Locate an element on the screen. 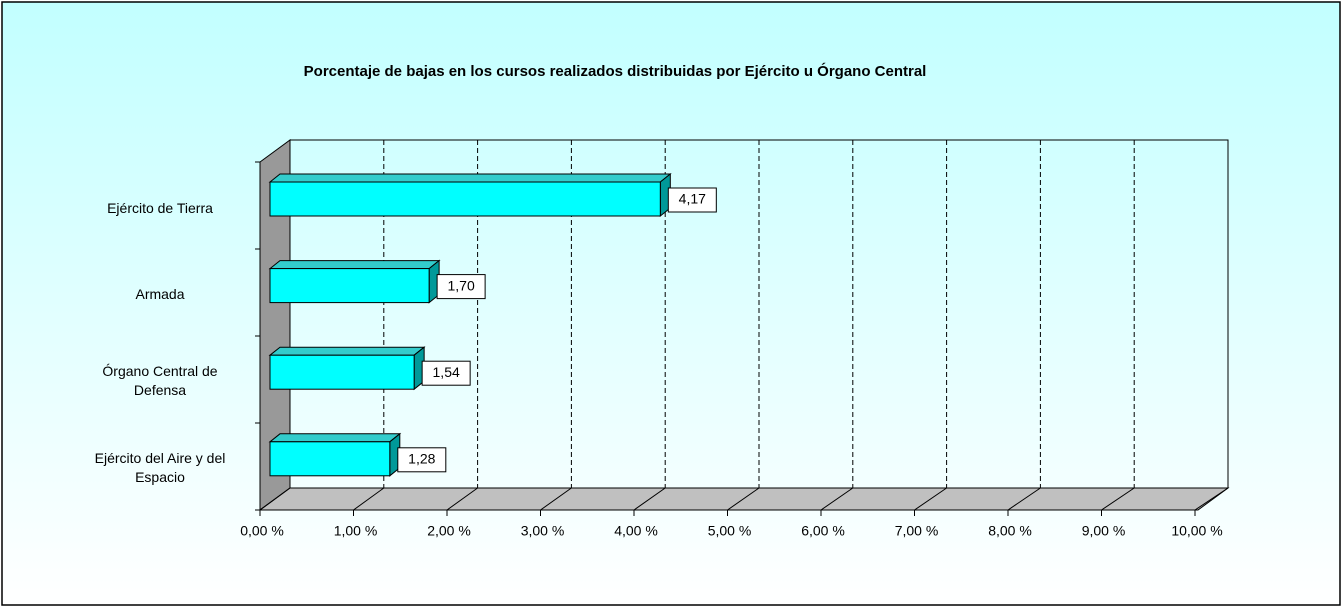  x-tick-label: 8,00 % is located at coordinates (1010, 531).